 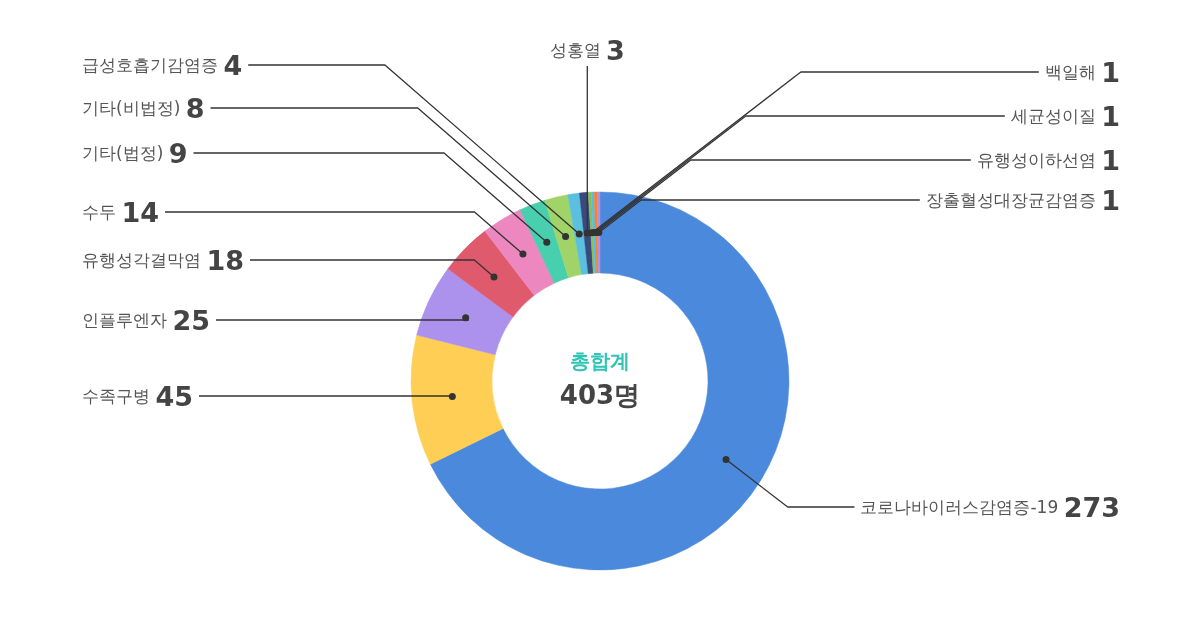 What do you see at coordinates (600, 361) in the screenshot?
I see `text: 총합계` at bounding box center [600, 361].